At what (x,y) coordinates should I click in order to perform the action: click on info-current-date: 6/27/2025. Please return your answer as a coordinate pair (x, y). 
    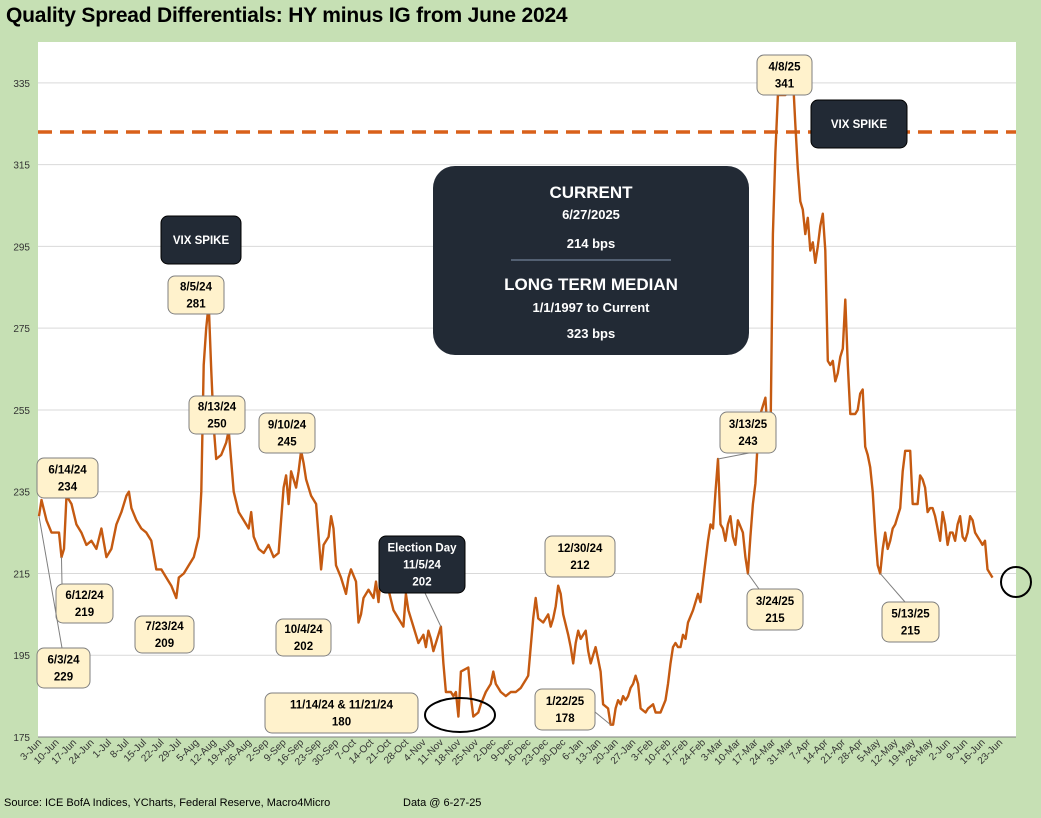
    Looking at the image, I should click on (591, 214).